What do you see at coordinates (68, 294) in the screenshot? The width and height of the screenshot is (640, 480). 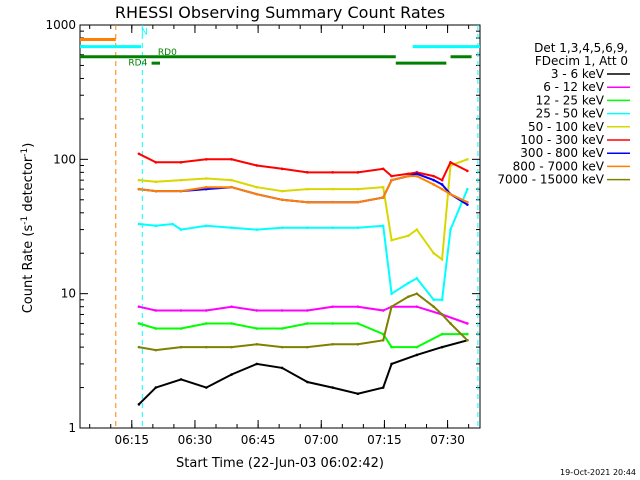 I see `y-tick-label: 10` at bounding box center [68, 294].